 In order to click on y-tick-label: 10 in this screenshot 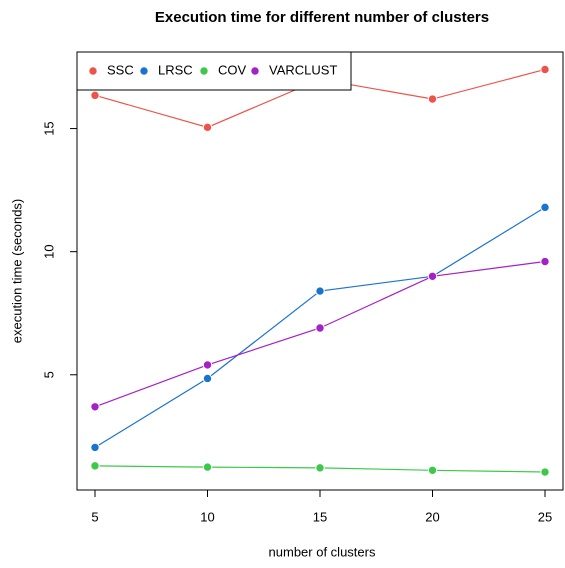, I will do `click(48, 251)`.